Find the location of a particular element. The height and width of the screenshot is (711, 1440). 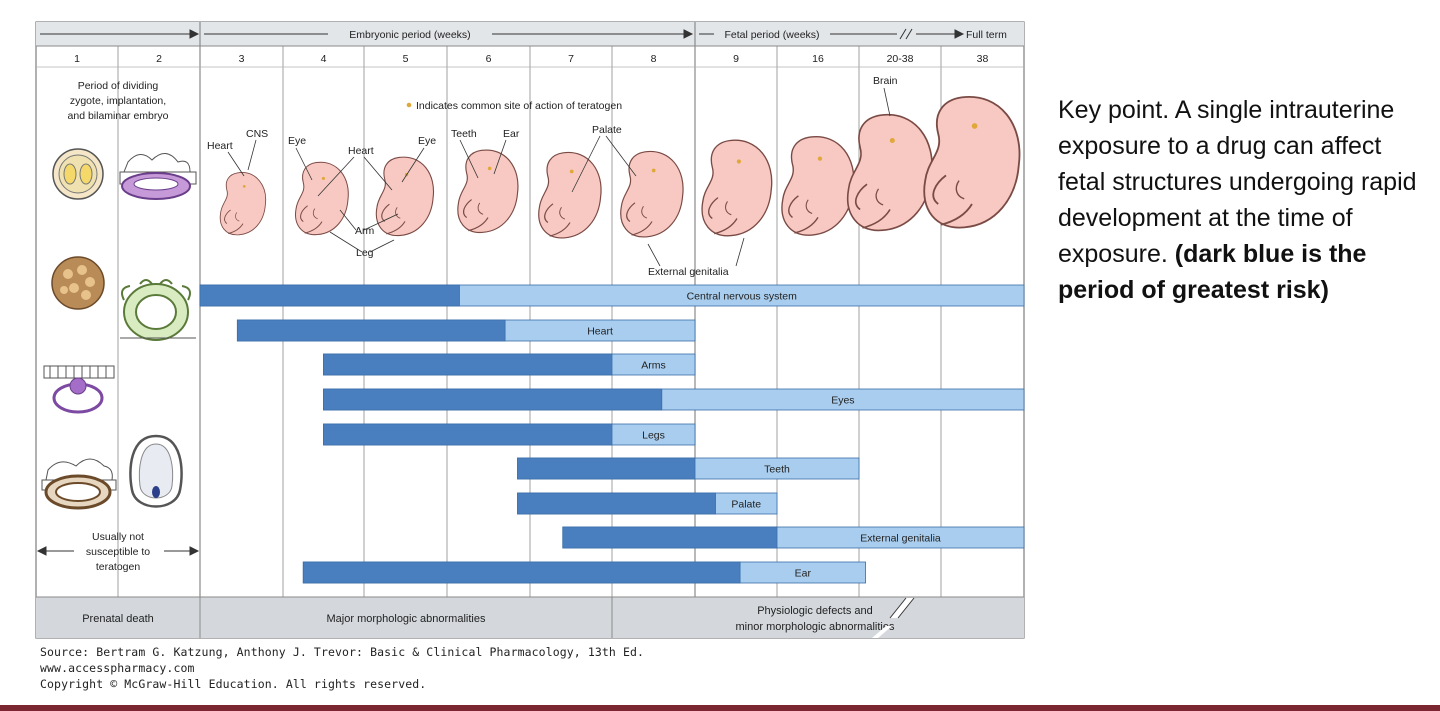

implanted-embryo-icon is located at coordinates (79, 484).